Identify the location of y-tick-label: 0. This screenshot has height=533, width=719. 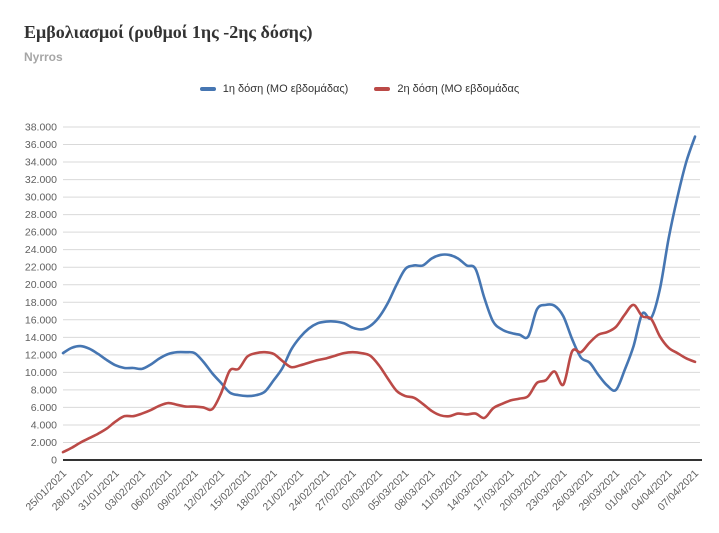
(54, 461).